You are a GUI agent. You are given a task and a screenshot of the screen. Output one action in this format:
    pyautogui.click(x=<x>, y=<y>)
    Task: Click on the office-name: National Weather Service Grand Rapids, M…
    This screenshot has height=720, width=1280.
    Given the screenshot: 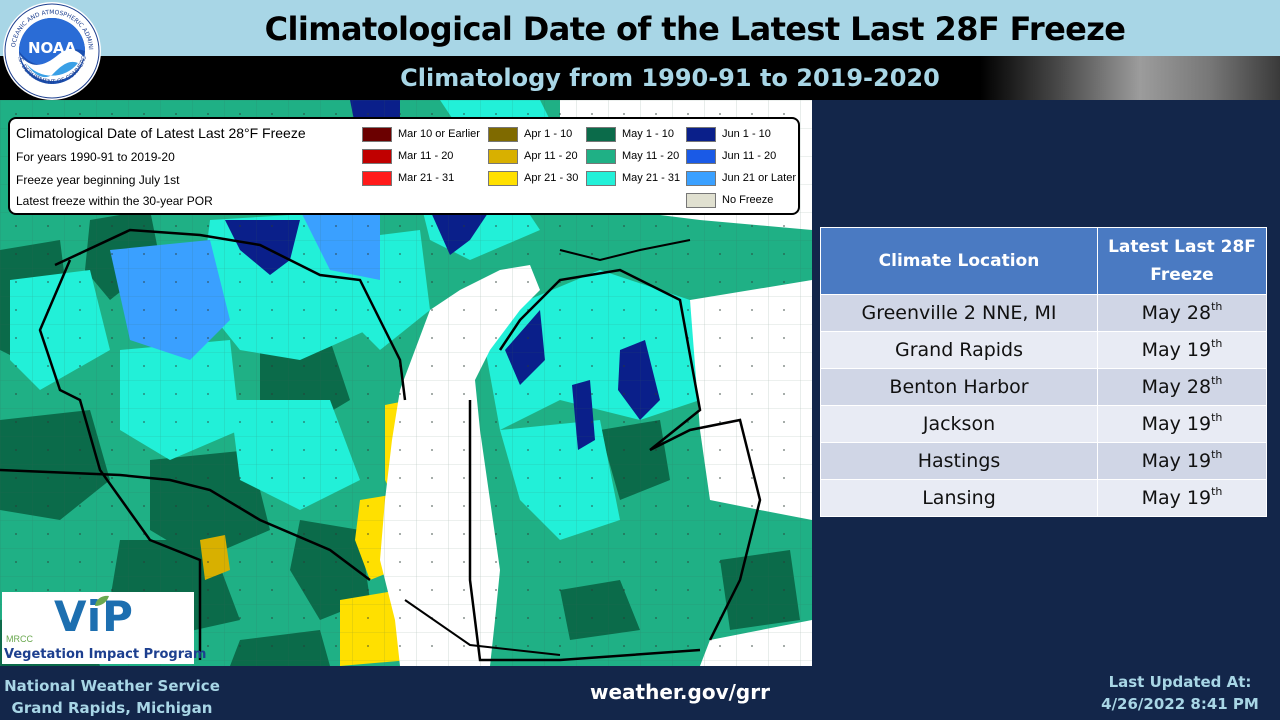 What is the action you would take?
    pyautogui.click(x=112, y=697)
    